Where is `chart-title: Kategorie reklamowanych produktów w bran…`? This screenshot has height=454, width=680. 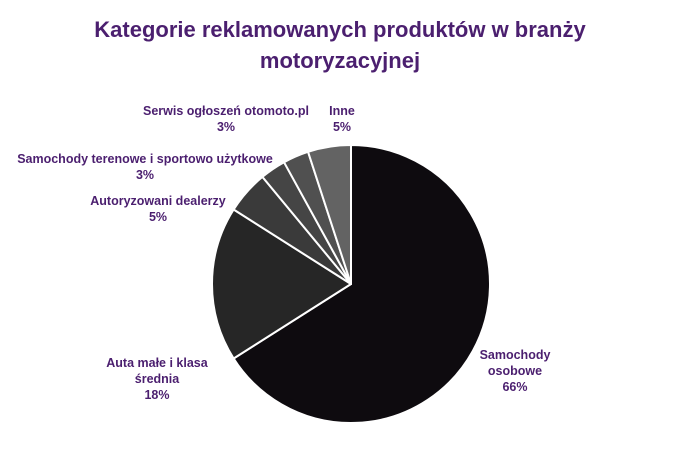
chart-title: Kategorie reklamowanych produktów w bran… is located at coordinates (340, 45).